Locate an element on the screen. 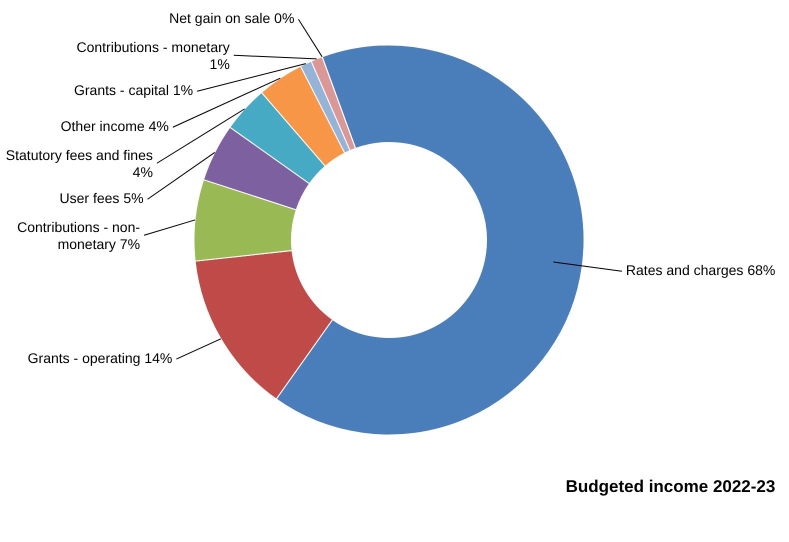 This screenshot has width=789, height=542. category-label: Net gain on sale 0% is located at coordinates (231, 18).